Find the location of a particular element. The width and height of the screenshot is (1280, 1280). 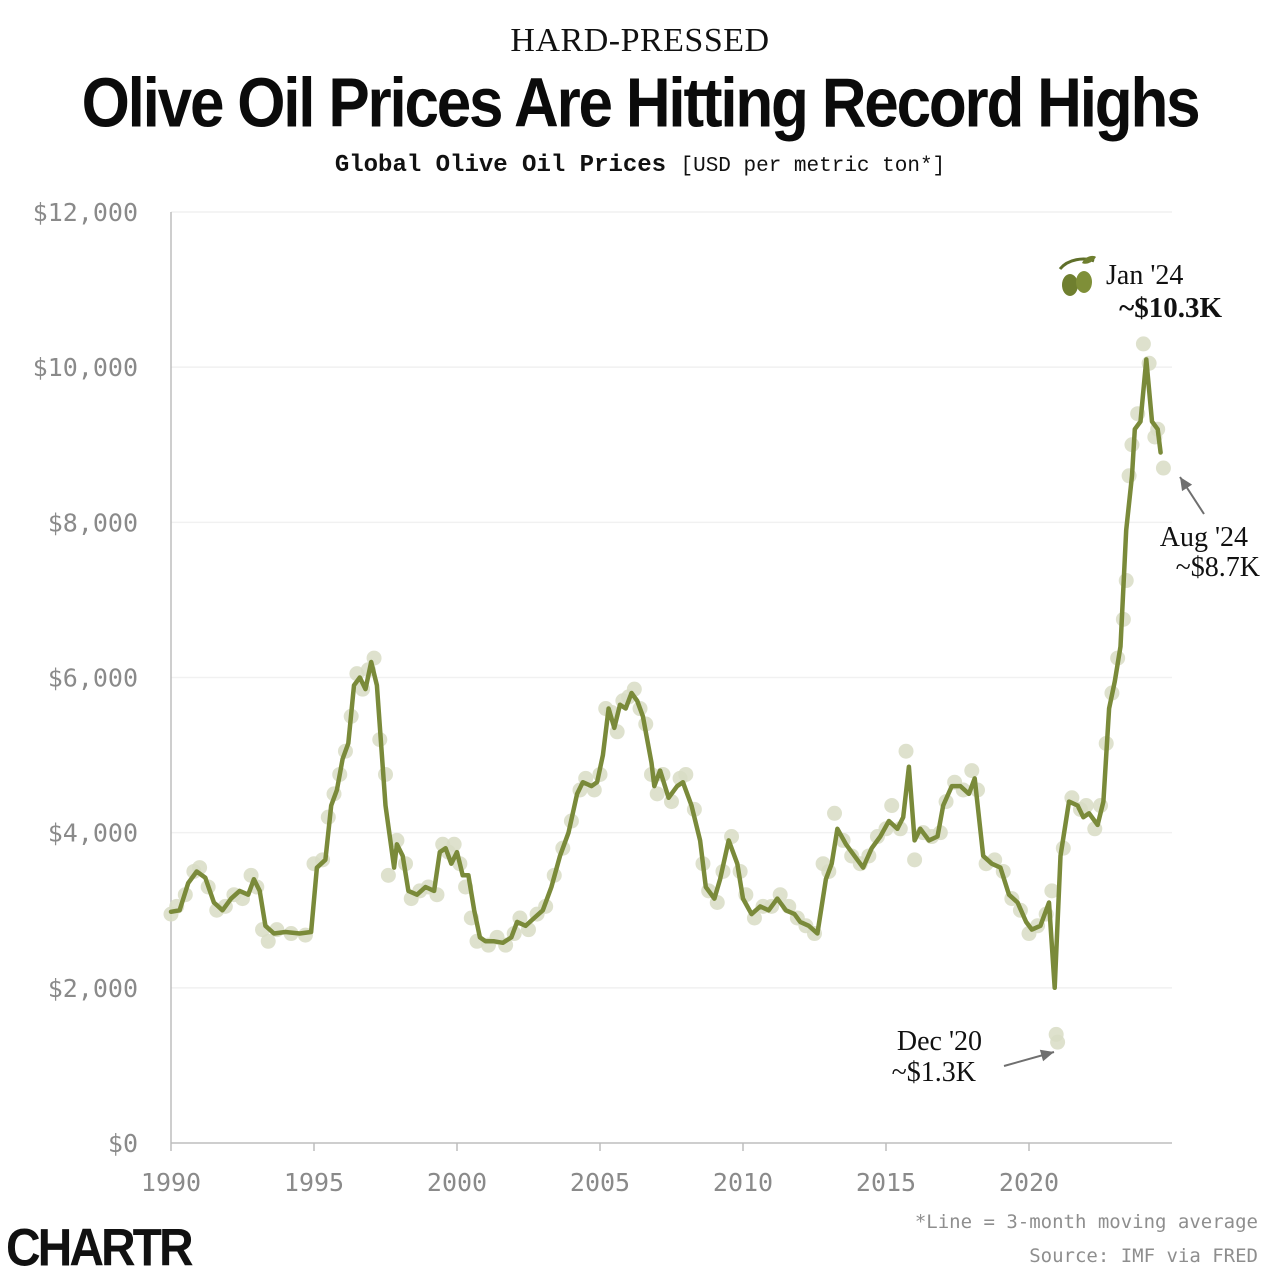

x-tick-label: 2000 is located at coordinates (457, 1182).